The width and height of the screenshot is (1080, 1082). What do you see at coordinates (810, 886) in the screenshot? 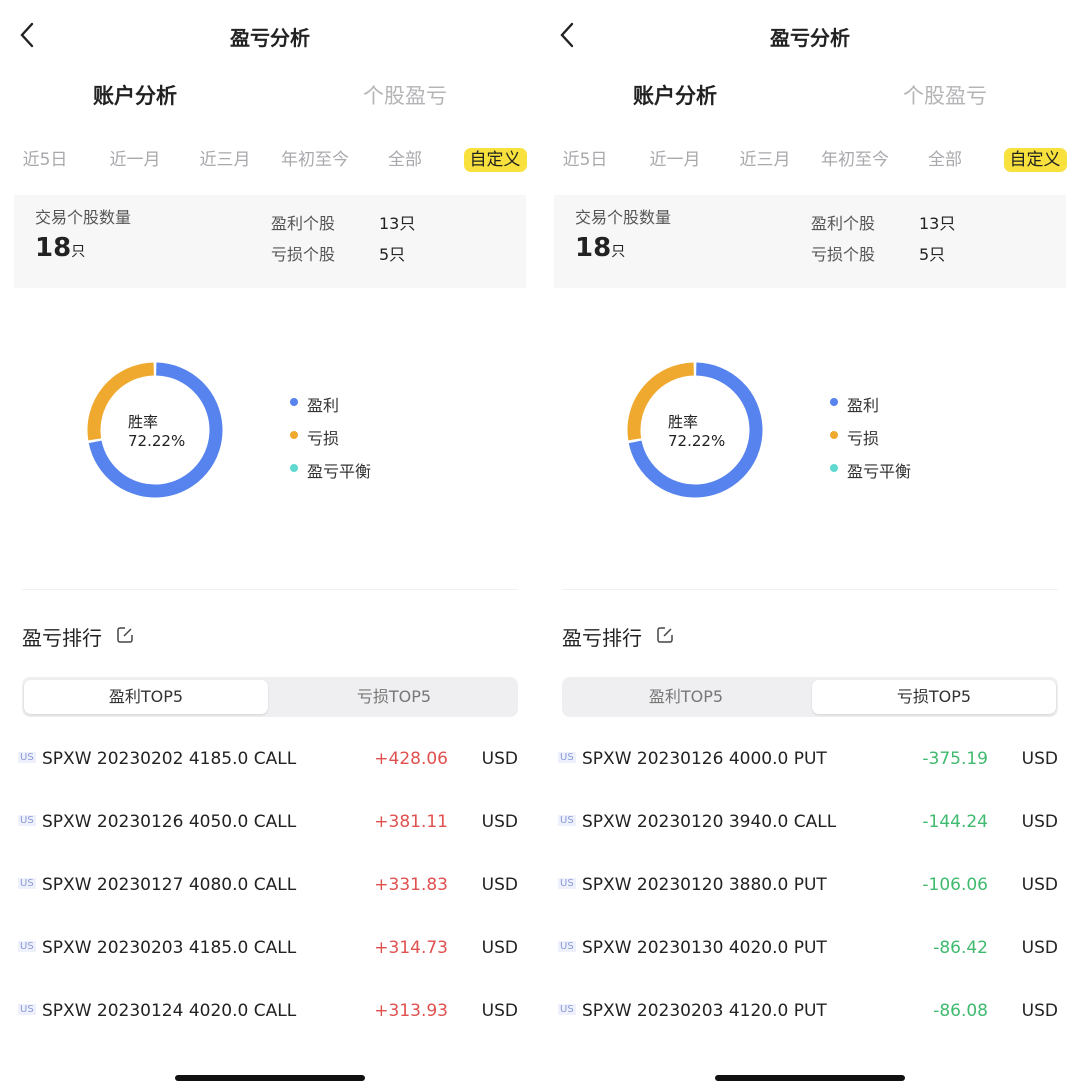
I see `ranking-row: US SPXW 20230120 3880.0 PUT -106.06 USD` at bounding box center [810, 886].